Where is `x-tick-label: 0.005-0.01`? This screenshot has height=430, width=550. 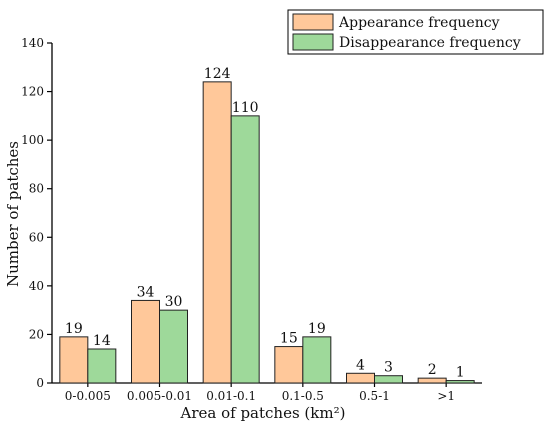 x-tick-label: 0.005-0.01 is located at coordinates (159, 396).